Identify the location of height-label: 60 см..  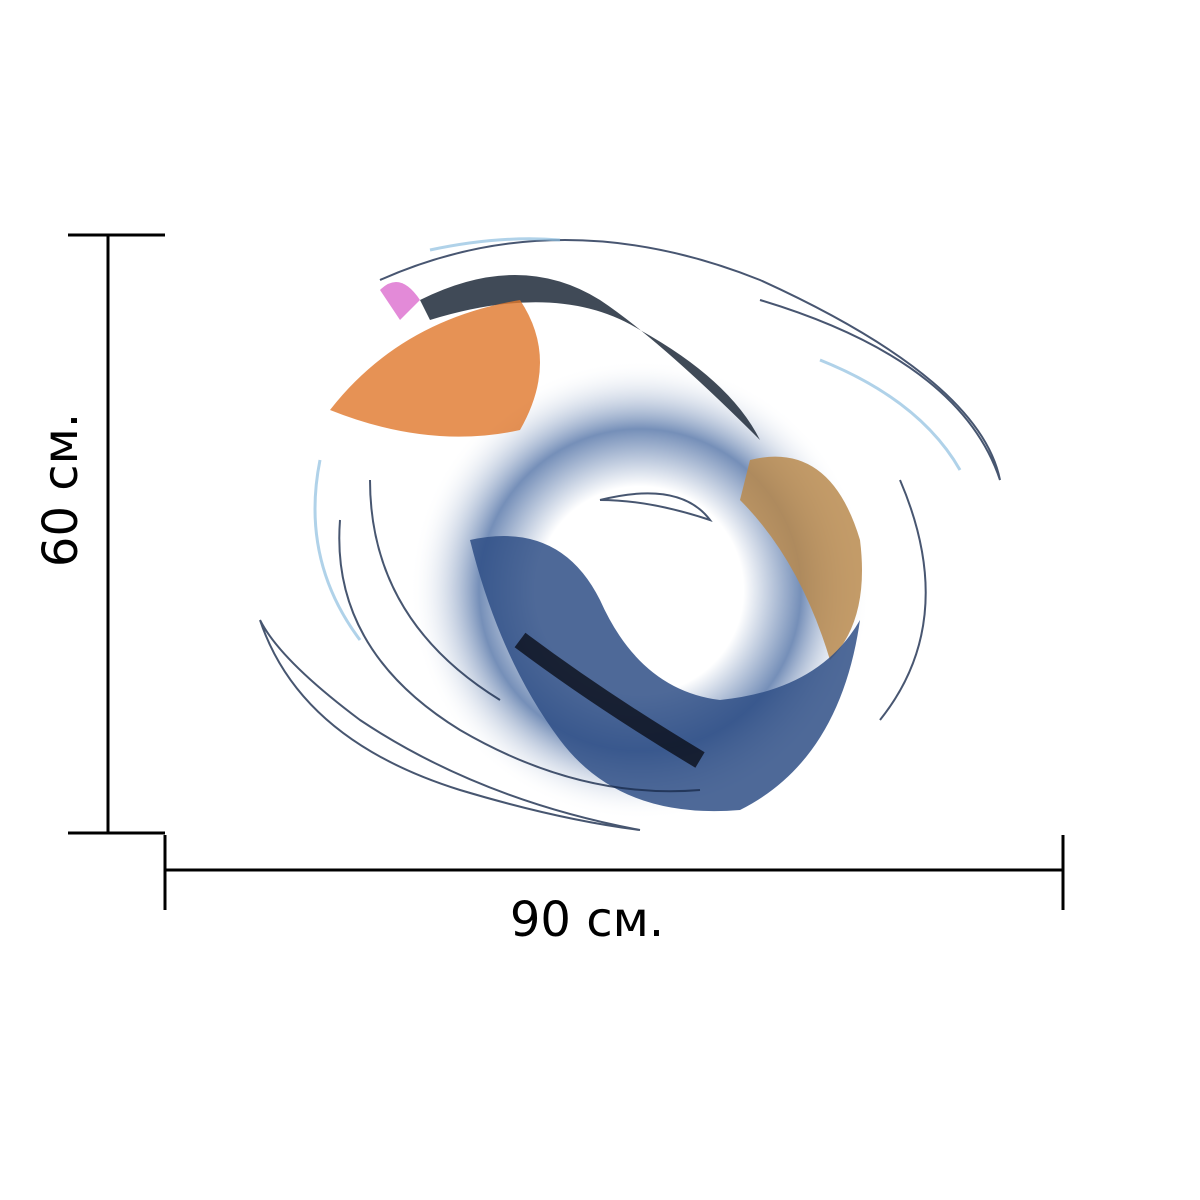
(61, 490).